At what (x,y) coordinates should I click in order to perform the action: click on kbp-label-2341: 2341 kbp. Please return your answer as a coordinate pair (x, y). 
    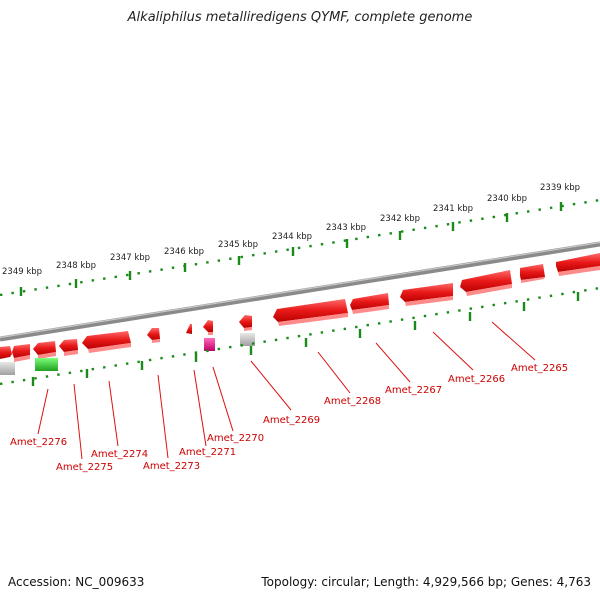
    Looking at the image, I should click on (453, 209).